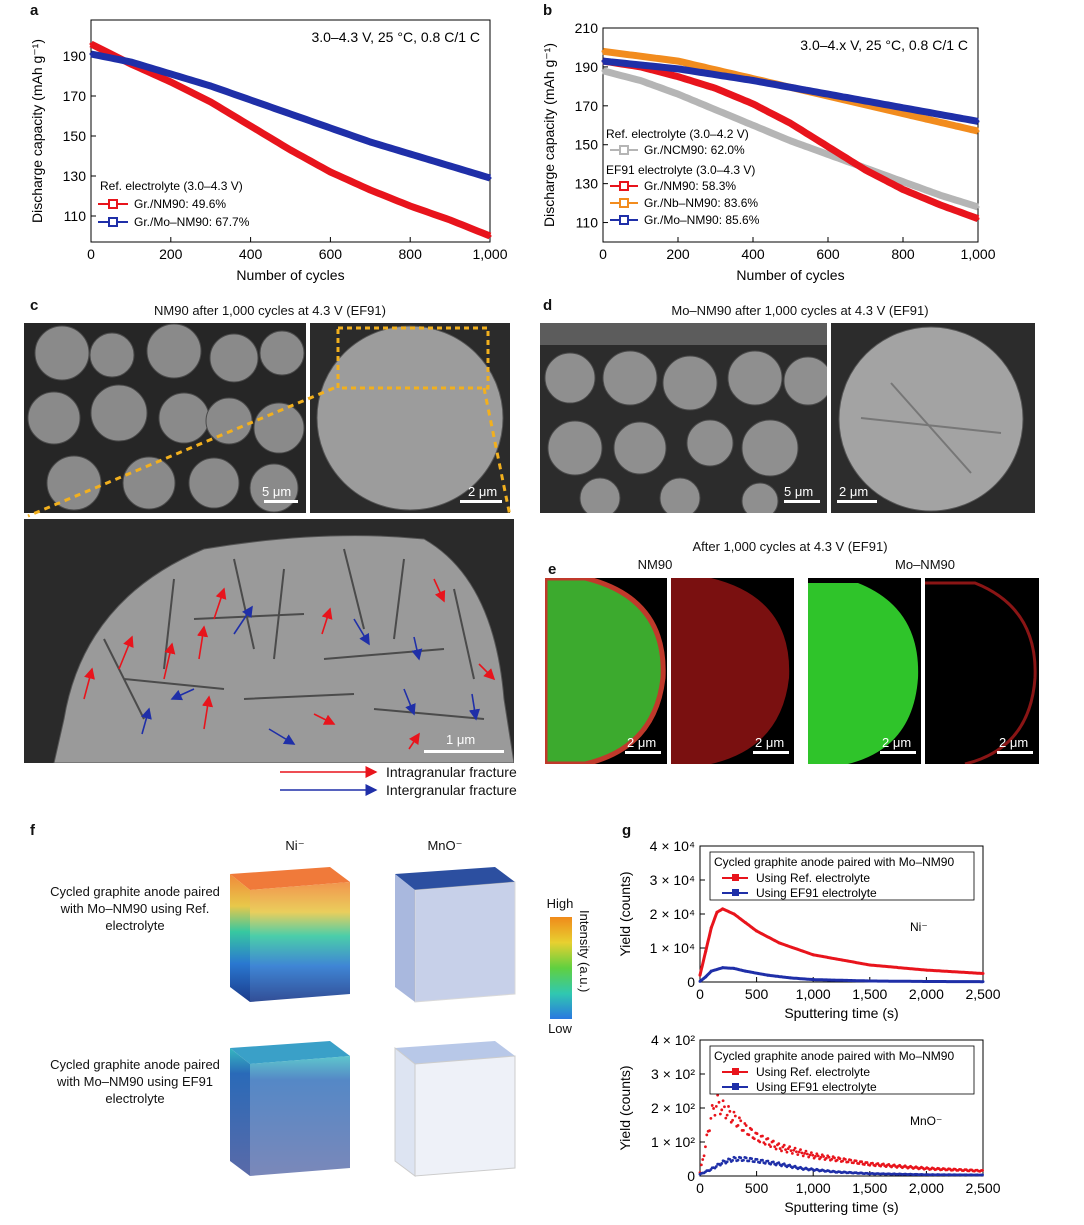 The image size is (1084, 1225). I want to click on y-tick-label: 1 × 10⁴, so click(672, 948).